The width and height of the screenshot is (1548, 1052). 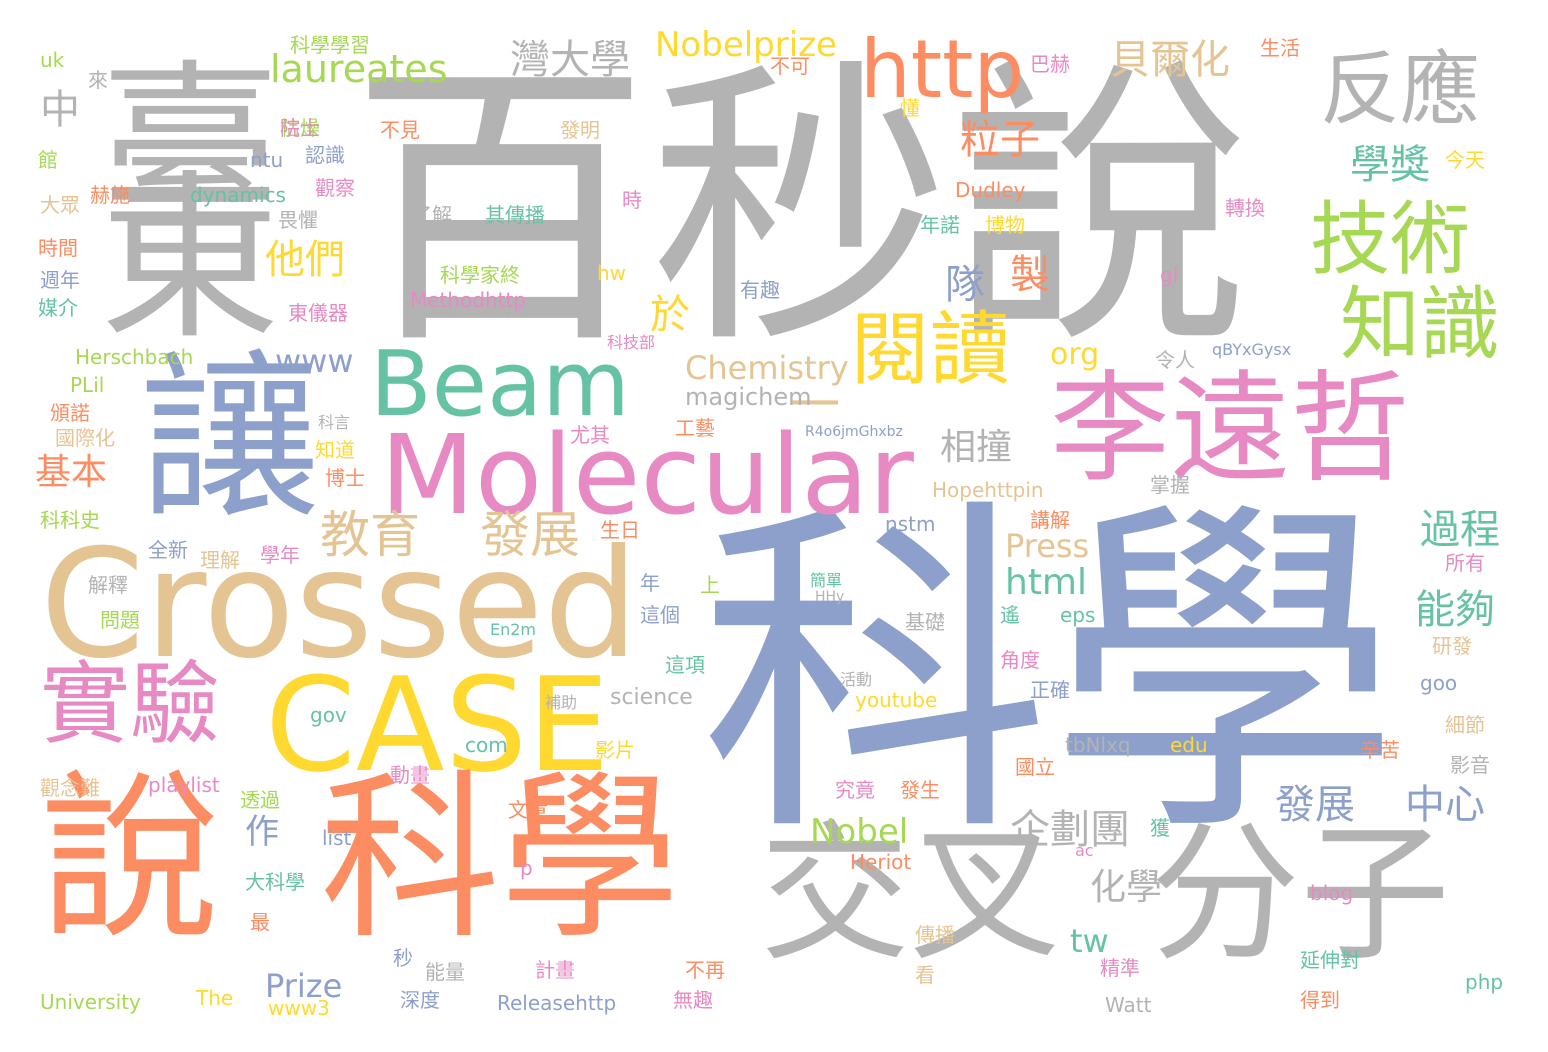 I want to click on word-cloud-word: 不再, so click(x=705, y=970).